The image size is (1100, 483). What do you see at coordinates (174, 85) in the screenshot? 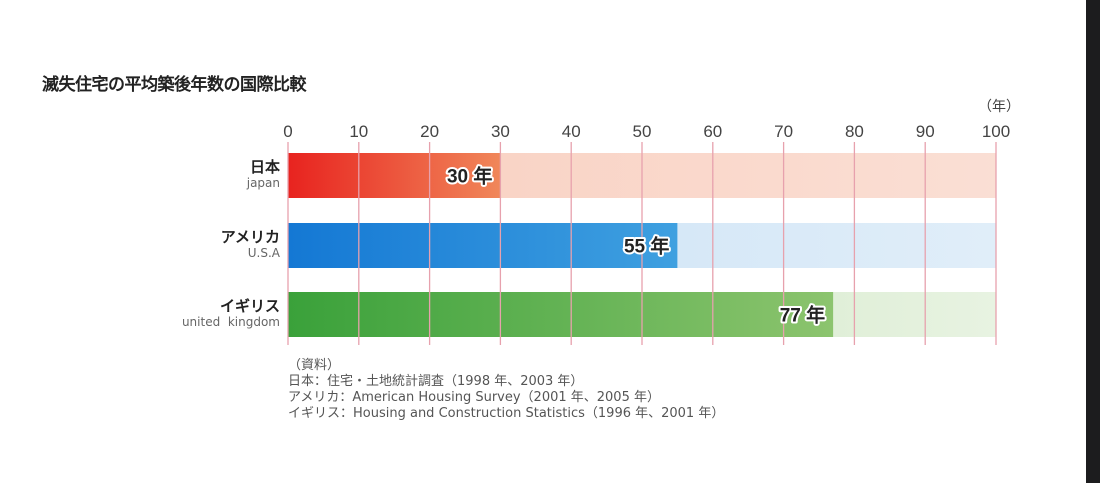
I see `chart-title: 滅失住宅の平均築後年数の国際比較` at bounding box center [174, 85].